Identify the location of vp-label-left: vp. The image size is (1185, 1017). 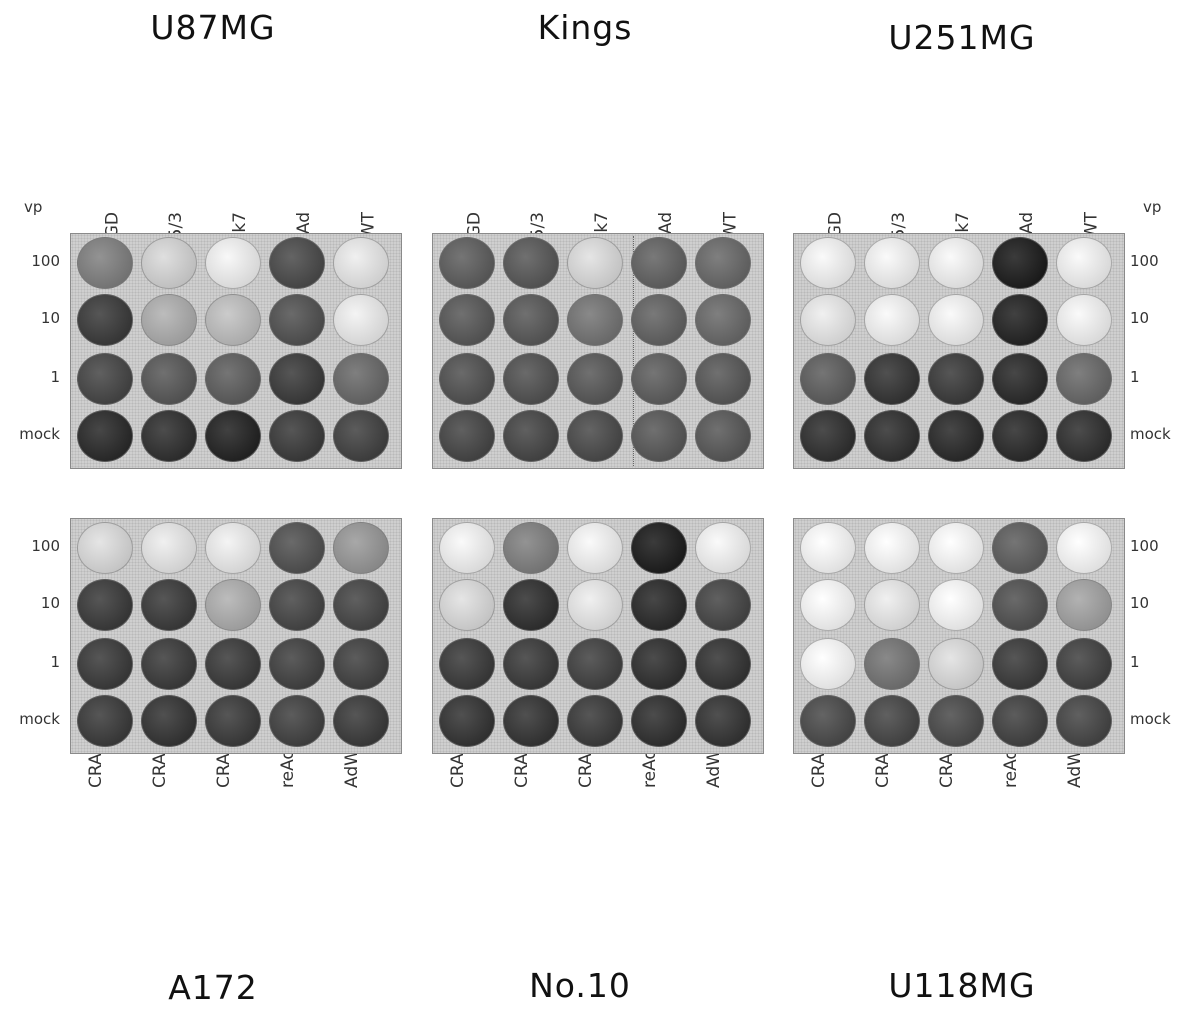
(33, 207).